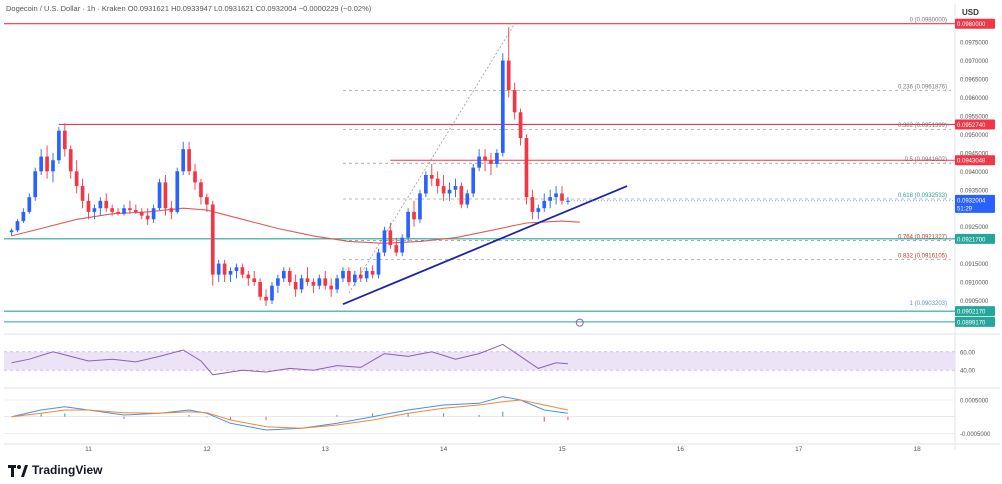 The image size is (1002, 484). I want to click on fib-diagonal-line, so click(431, 158).